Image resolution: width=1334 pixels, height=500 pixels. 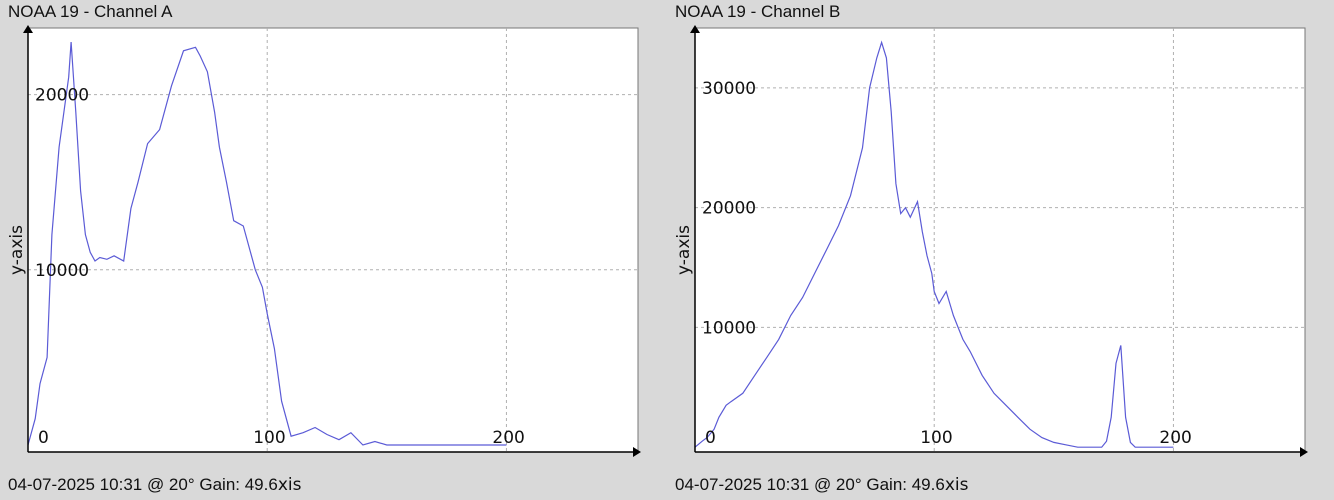 What do you see at coordinates (758, 11) in the screenshot?
I see `chart-title: NOAA 19 - Channel B` at bounding box center [758, 11].